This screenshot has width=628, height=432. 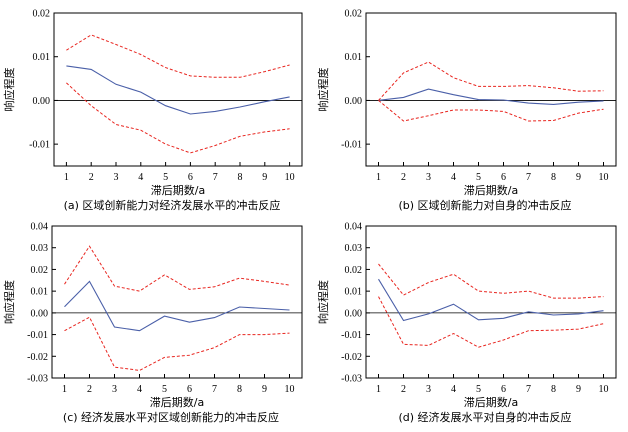 I want to click on panel-caption: (d) 经济发展水平对自身的冲击反应, so click(x=484, y=417).